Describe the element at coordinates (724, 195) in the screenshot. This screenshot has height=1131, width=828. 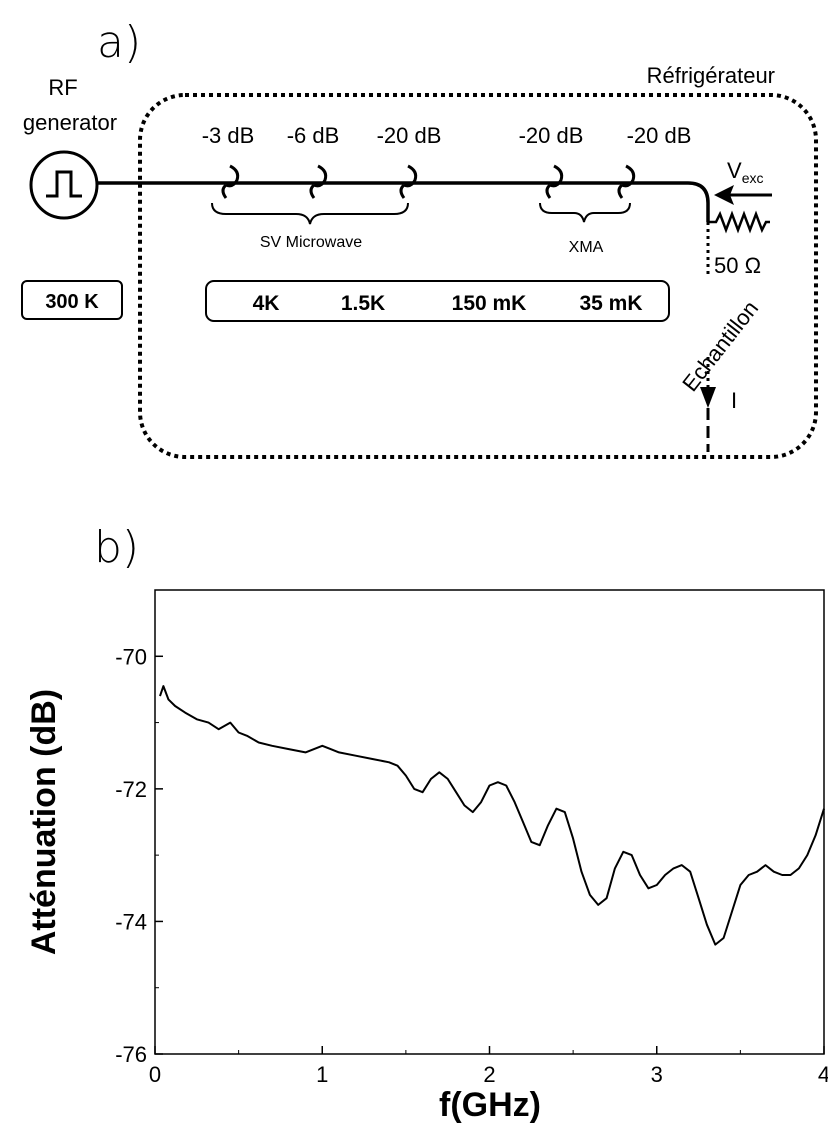
I see `vexc-arrowhead` at that location.